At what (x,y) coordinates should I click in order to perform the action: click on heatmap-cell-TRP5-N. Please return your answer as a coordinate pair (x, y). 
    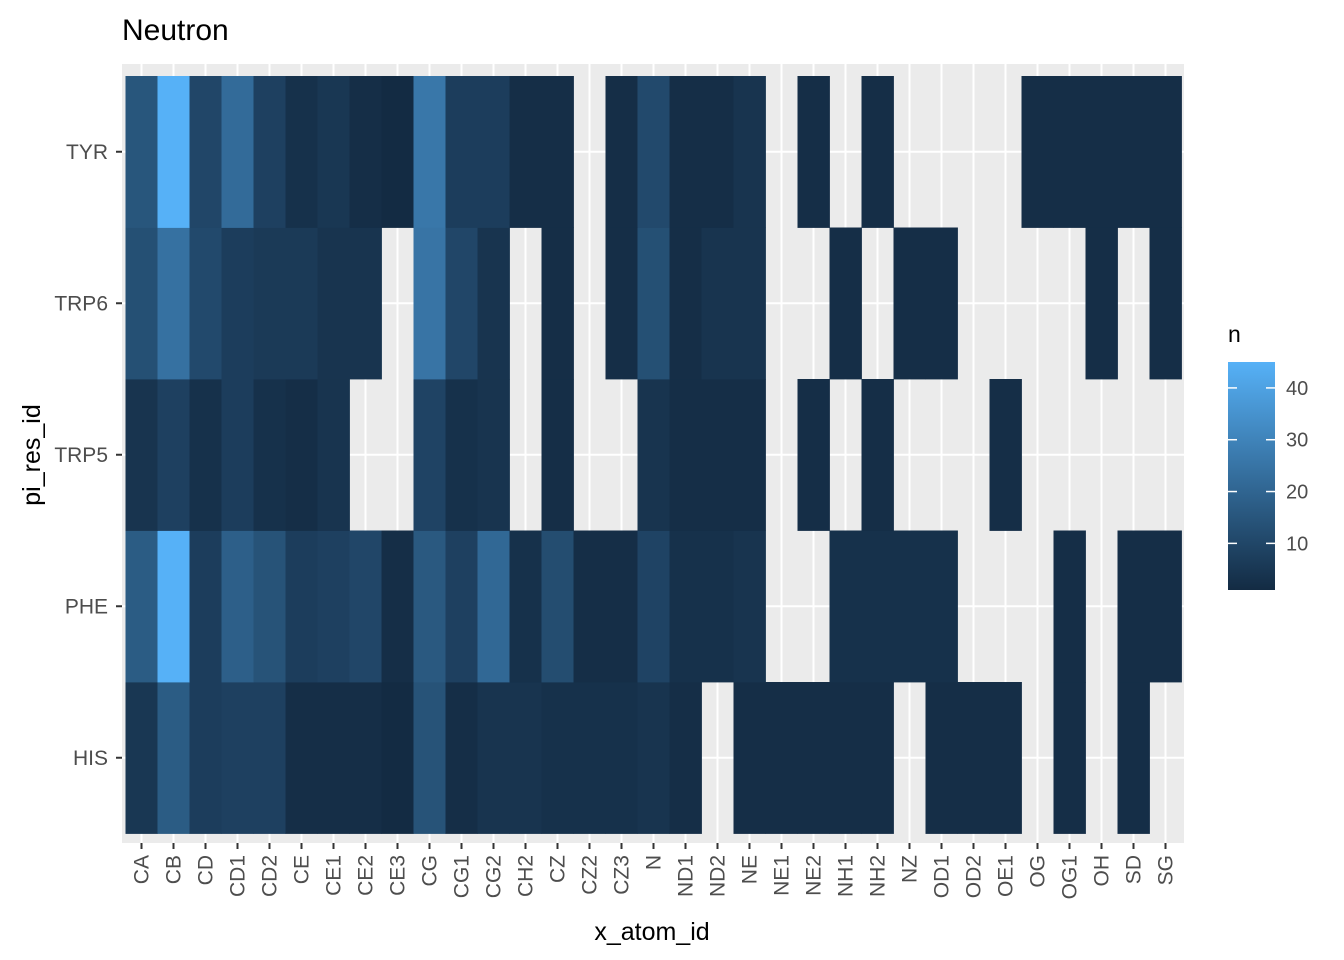
    Looking at the image, I should click on (653, 455).